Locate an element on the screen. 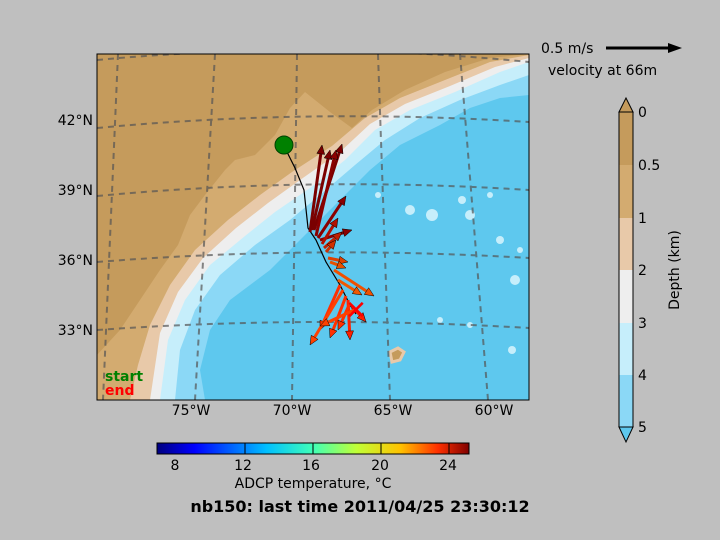 The width and height of the screenshot is (720, 540). legend-end: end is located at coordinates (119, 391).